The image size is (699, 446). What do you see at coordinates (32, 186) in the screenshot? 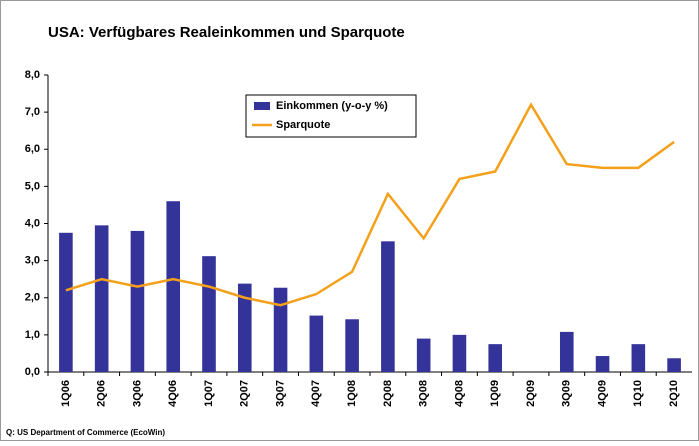
I see `y-tick-label: 5,0` at bounding box center [32, 186].